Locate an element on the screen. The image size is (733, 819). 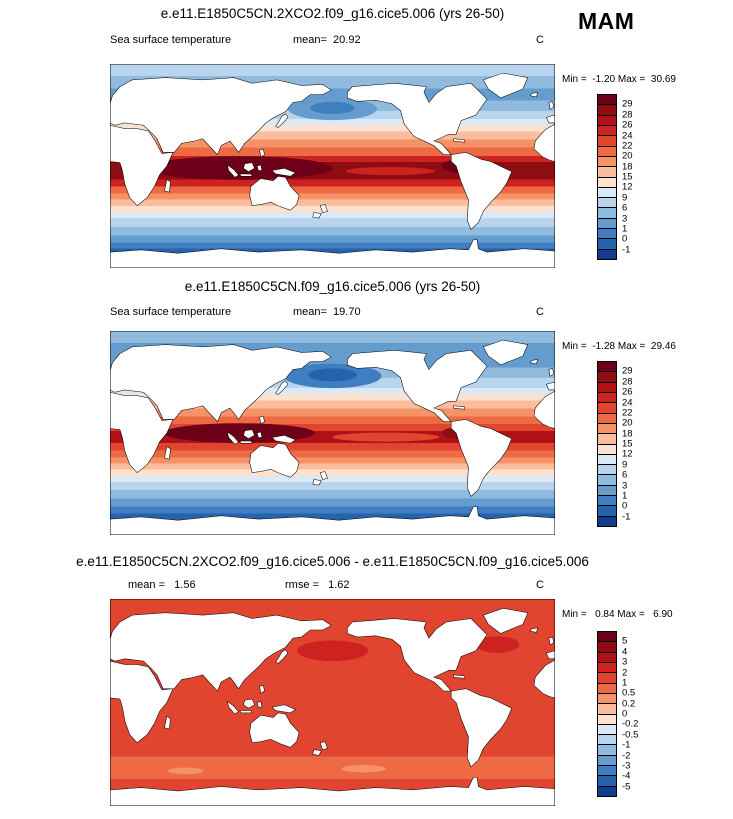
colorbar-tick-label: 0.2 is located at coordinates (629, 704).